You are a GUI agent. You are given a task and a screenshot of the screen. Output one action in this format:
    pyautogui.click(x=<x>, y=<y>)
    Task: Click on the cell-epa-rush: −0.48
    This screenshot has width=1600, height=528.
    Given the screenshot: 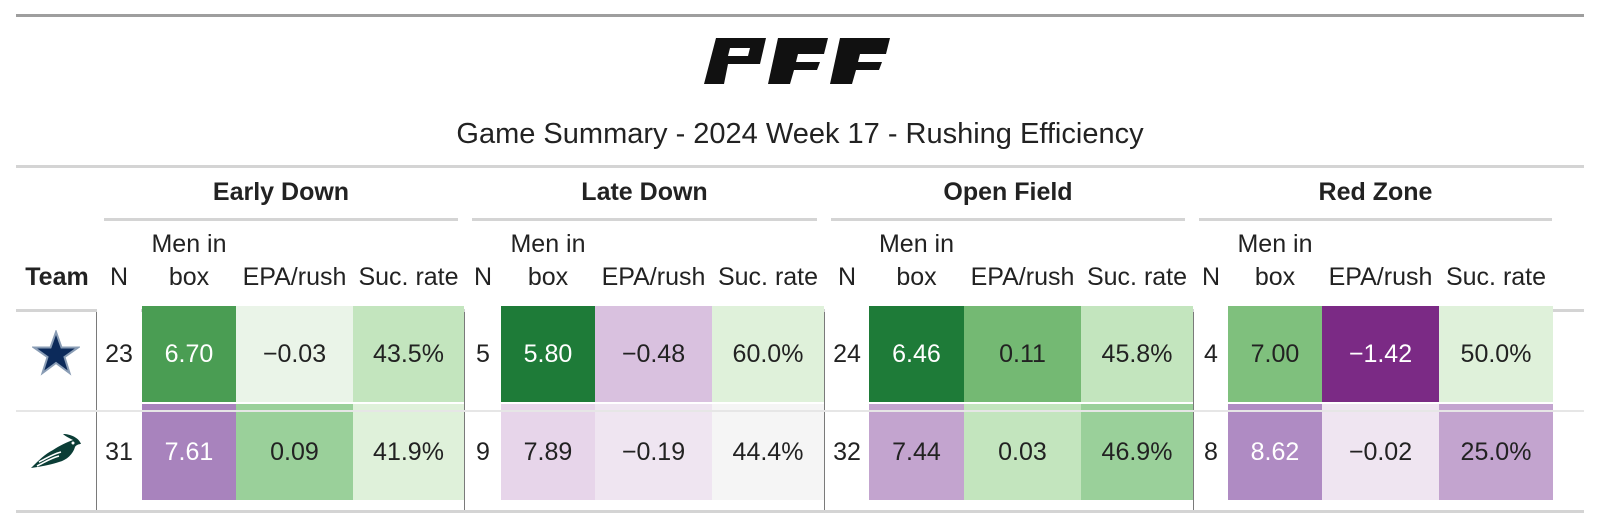 What is the action you would take?
    pyautogui.click(x=653, y=354)
    